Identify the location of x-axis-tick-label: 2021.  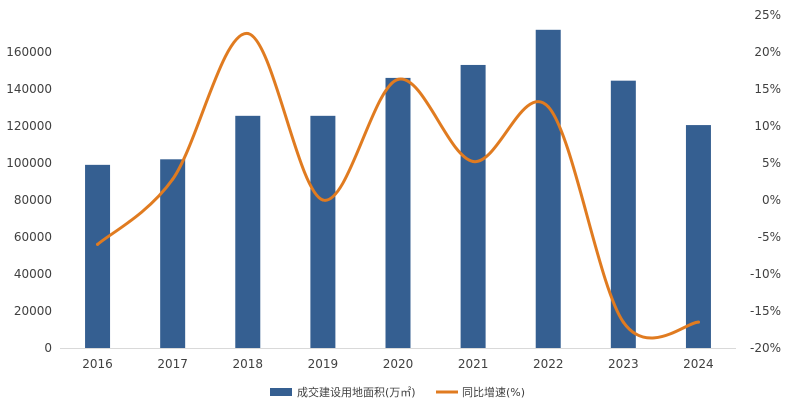
(473, 364).